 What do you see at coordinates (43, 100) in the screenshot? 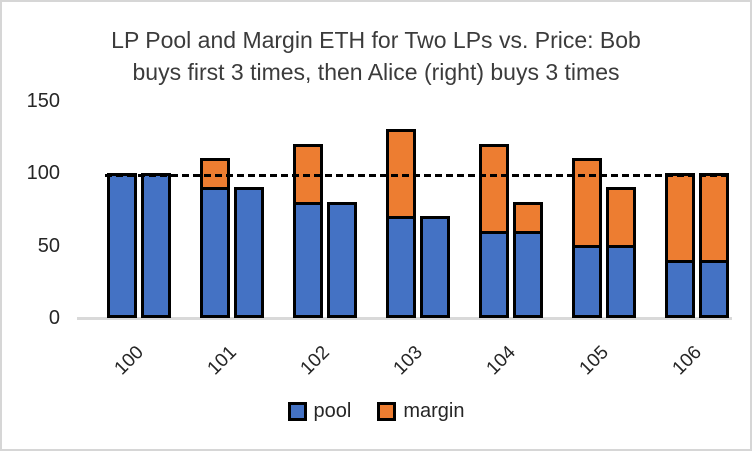
I see `y-axis-tick-label: 150` at bounding box center [43, 100].